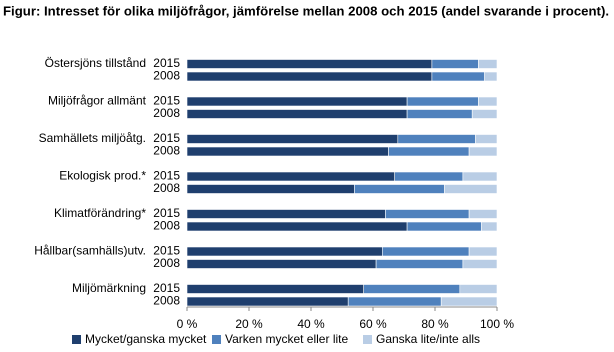  What do you see at coordinates (146, 339) in the screenshot?
I see `legend-label: Mycket/ganska mycket` at bounding box center [146, 339].